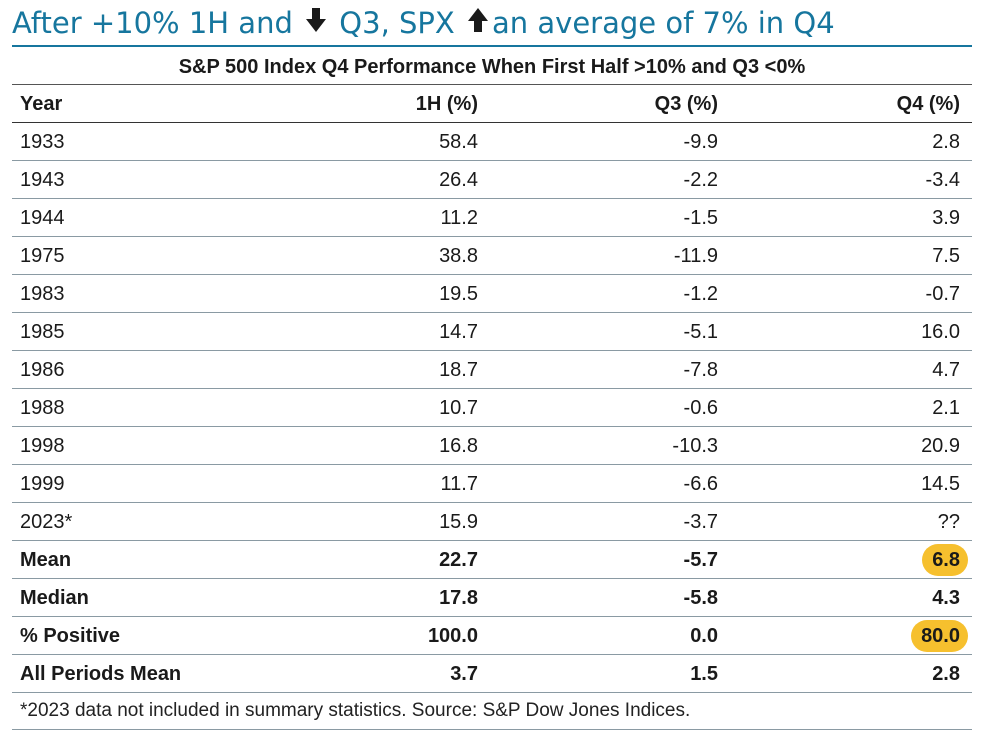  I want to click on cell-1h: 3.7, so click(464, 674).